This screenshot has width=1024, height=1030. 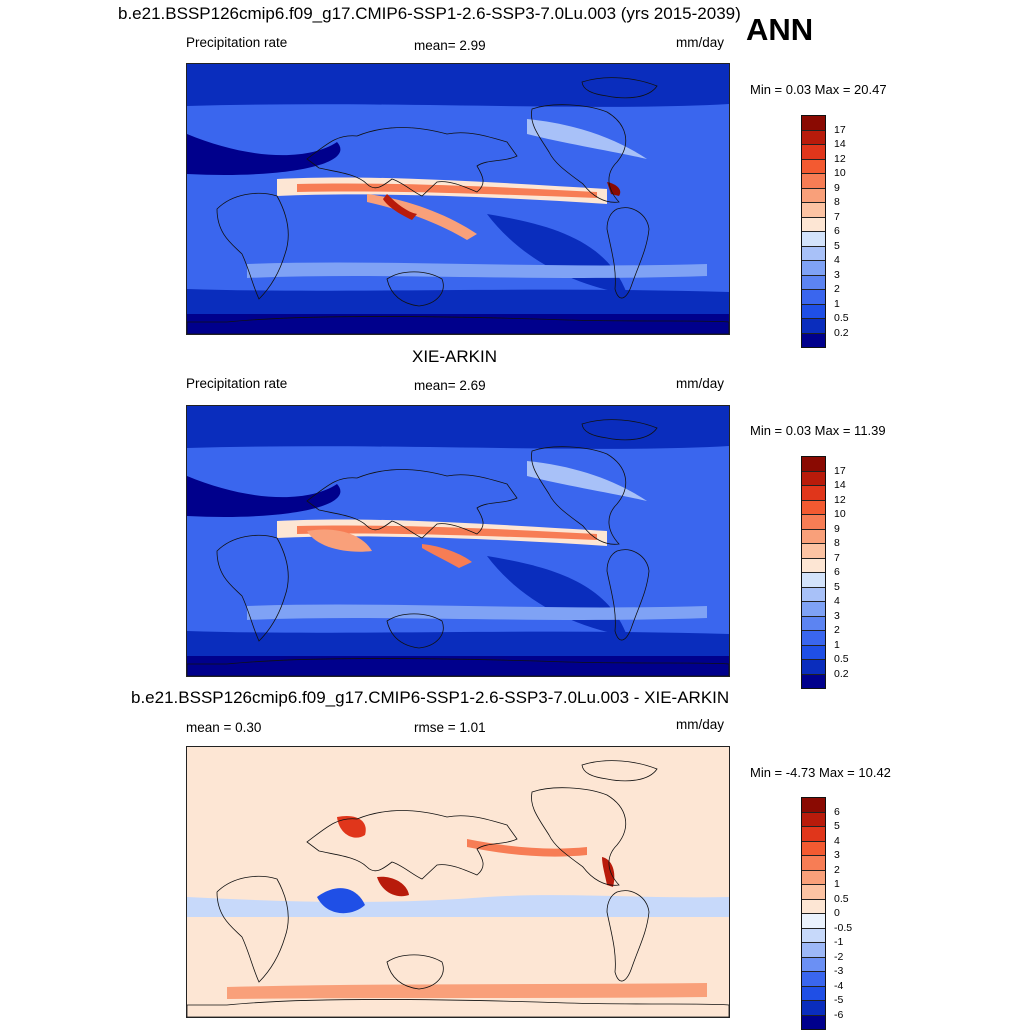 What do you see at coordinates (820, 772) in the screenshot?
I see `panel3-minmax: Min = -4.73 Max = 10.42` at bounding box center [820, 772].